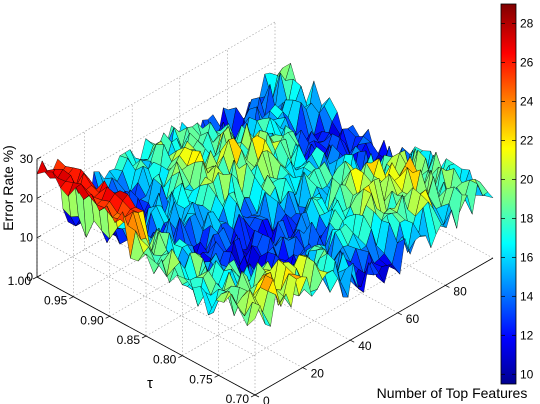 The width and height of the screenshot is (540, 404). Describe the element at coordinates (527, 374) in the screenshot. I see `colorbar-tick-label: 10` at that location.